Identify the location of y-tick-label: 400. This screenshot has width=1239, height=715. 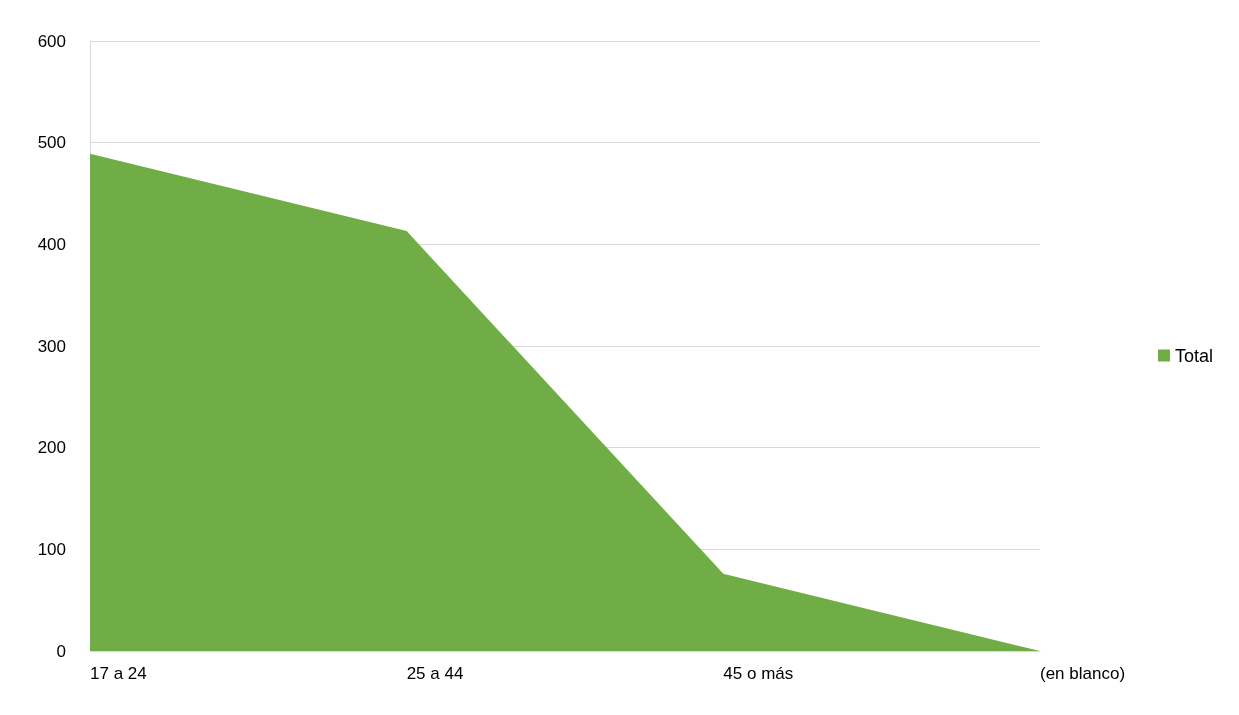
(51, 244).